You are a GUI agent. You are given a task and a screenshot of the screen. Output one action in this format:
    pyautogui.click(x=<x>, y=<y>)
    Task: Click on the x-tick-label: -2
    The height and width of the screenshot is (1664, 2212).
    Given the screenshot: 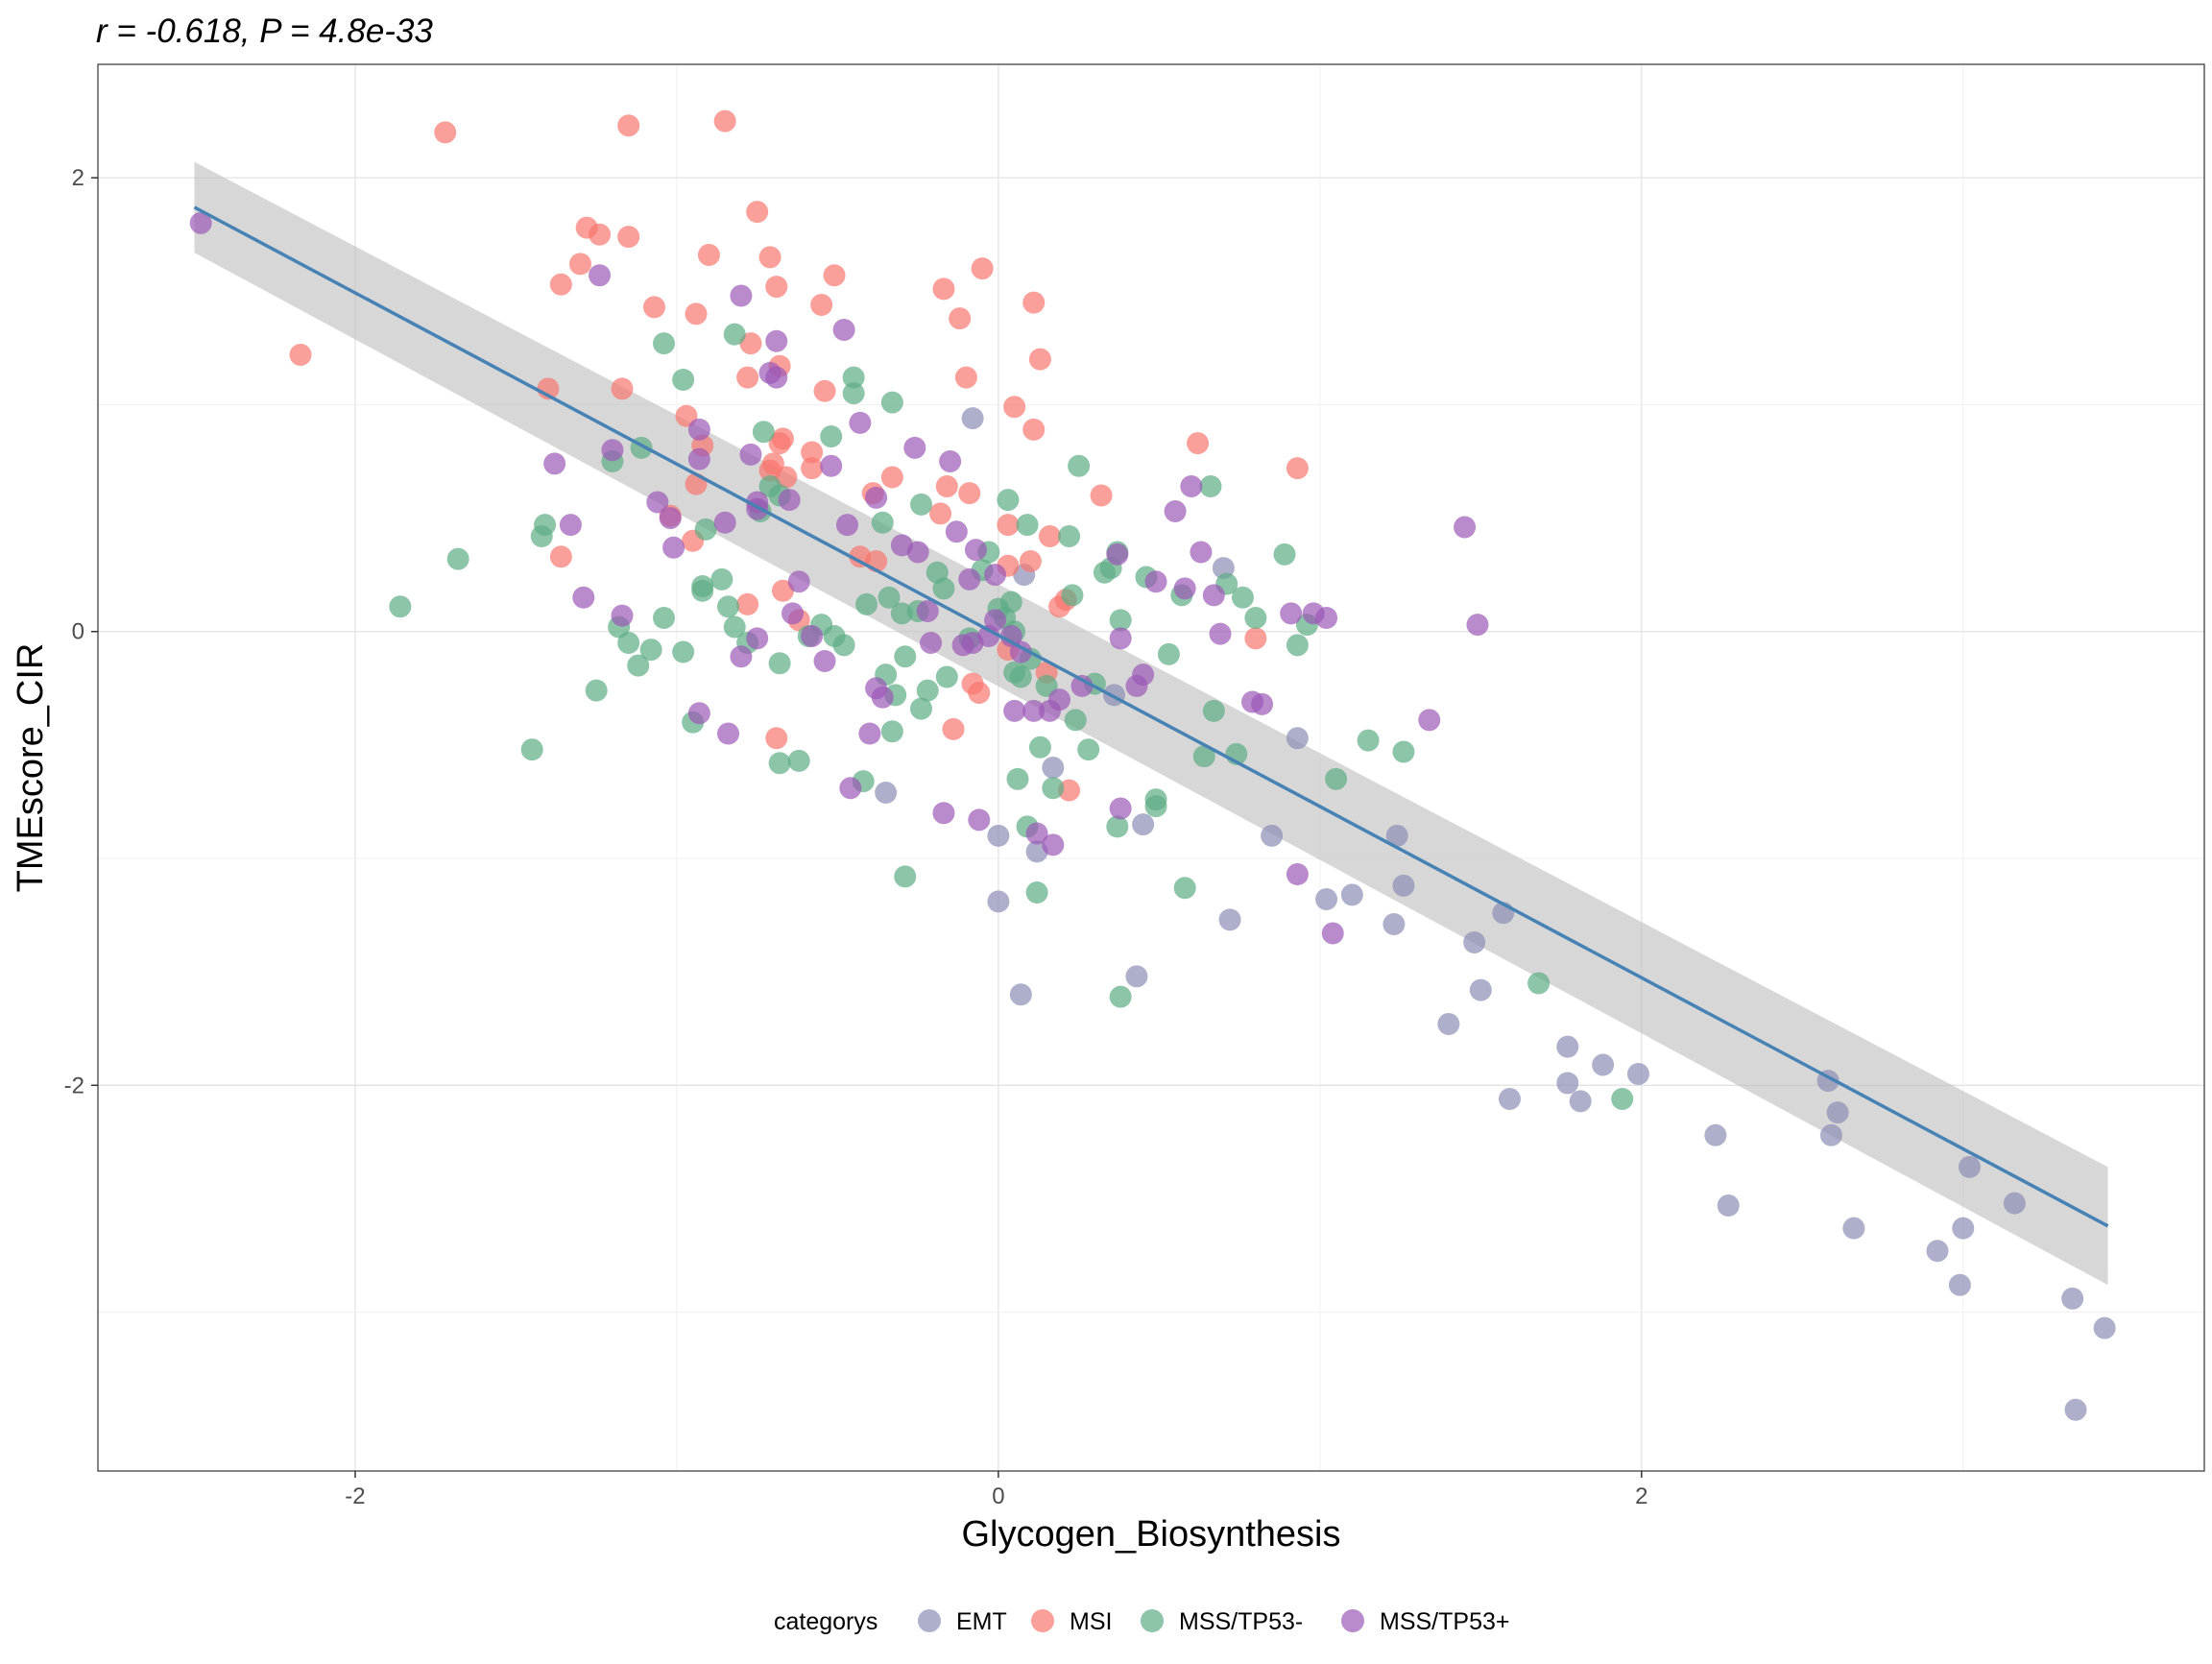 What is the action you would take?
    pyautogui.click(x=355, y=1496)
    